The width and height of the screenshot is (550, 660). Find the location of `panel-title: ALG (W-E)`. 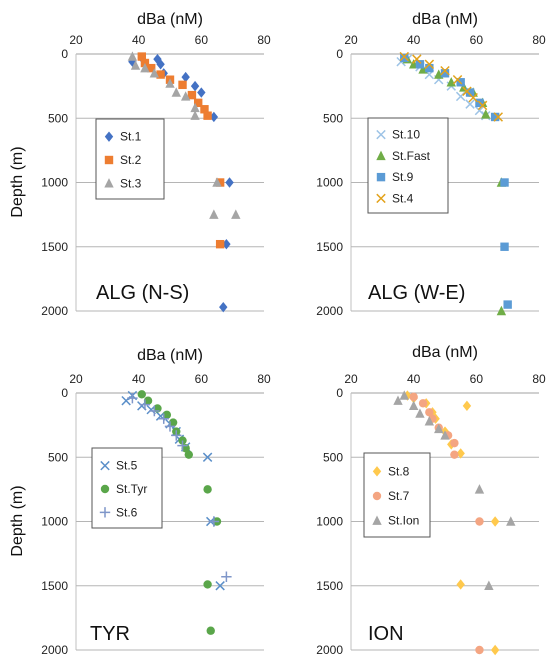

panel-title: ALG (W-E) is located at coordinates (416, 293).